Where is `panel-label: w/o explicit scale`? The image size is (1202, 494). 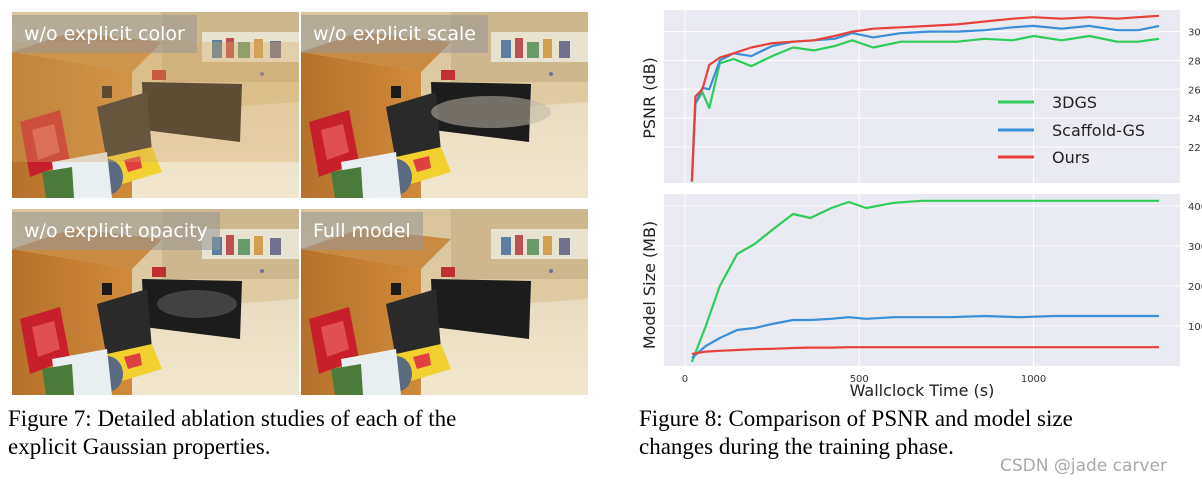 panel-label: w/o explicit scale is located at coordinates (394, 34).